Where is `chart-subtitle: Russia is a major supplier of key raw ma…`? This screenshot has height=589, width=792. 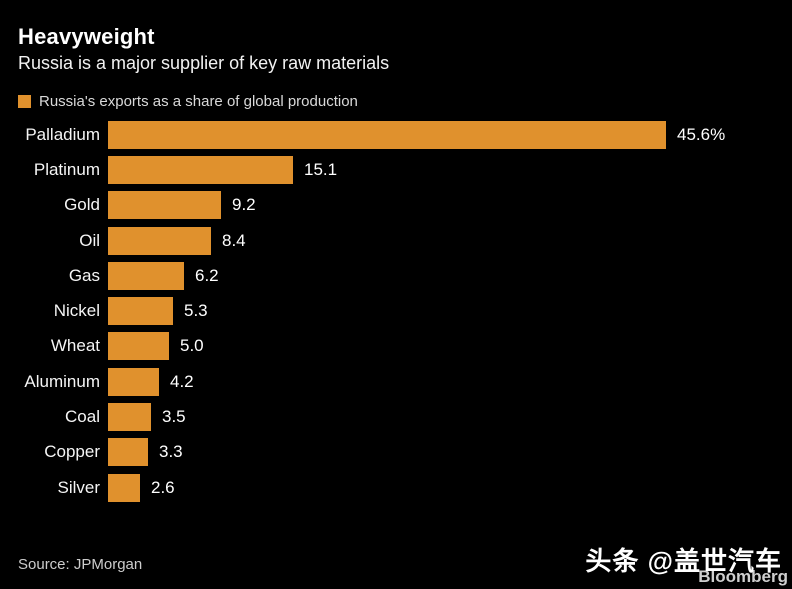
chart-subtitle: Russia is a major supplier of key raw ma… is located at coordinates (204, 63).